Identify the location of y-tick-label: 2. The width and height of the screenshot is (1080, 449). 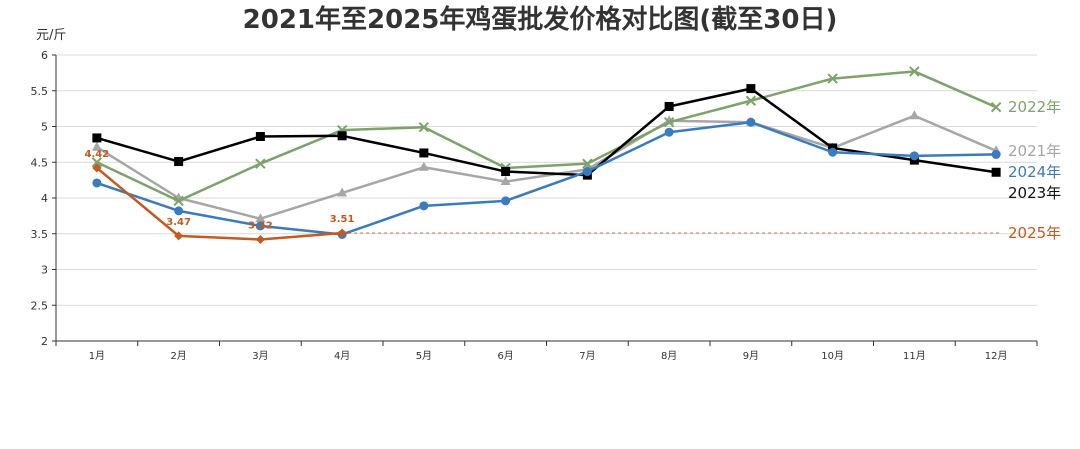
(44, 341).